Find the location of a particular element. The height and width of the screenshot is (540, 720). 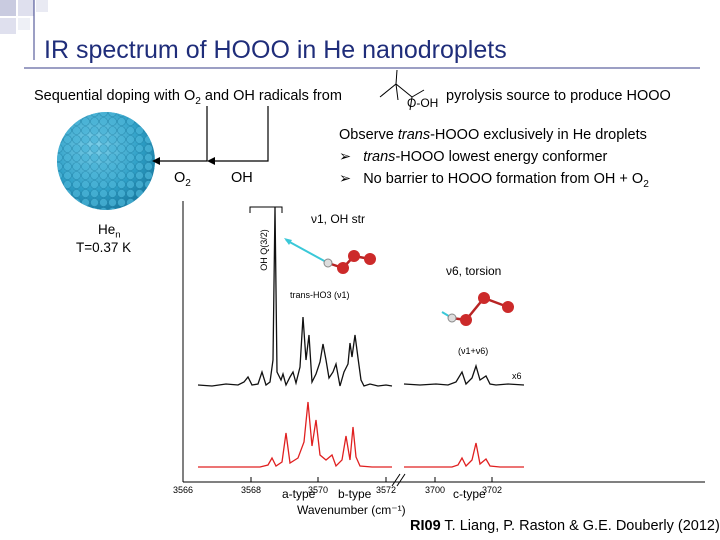

slide-title: IR spectrum of HOOO in He nanodroplets is located at coordinates (275, 50).